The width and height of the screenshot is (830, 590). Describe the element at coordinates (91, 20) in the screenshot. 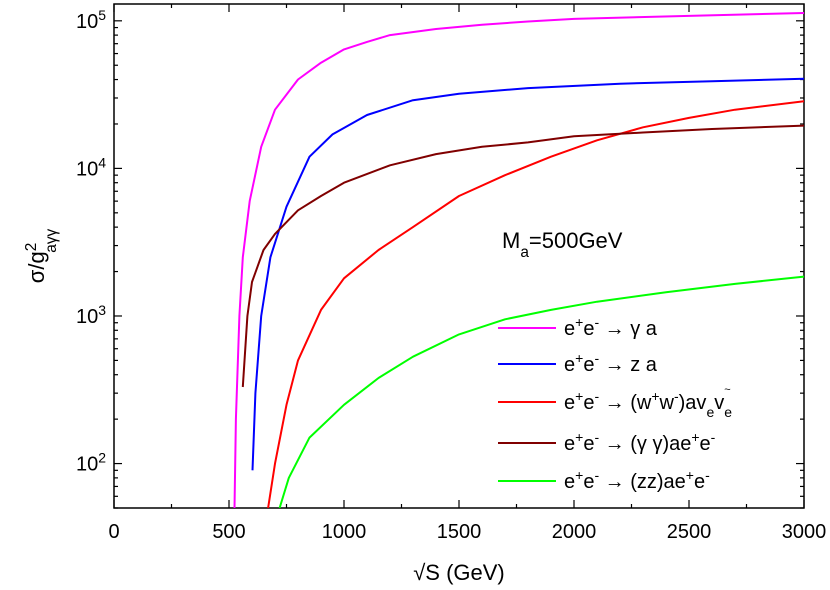

I see `y-tick-label: 10⁵` at that location.